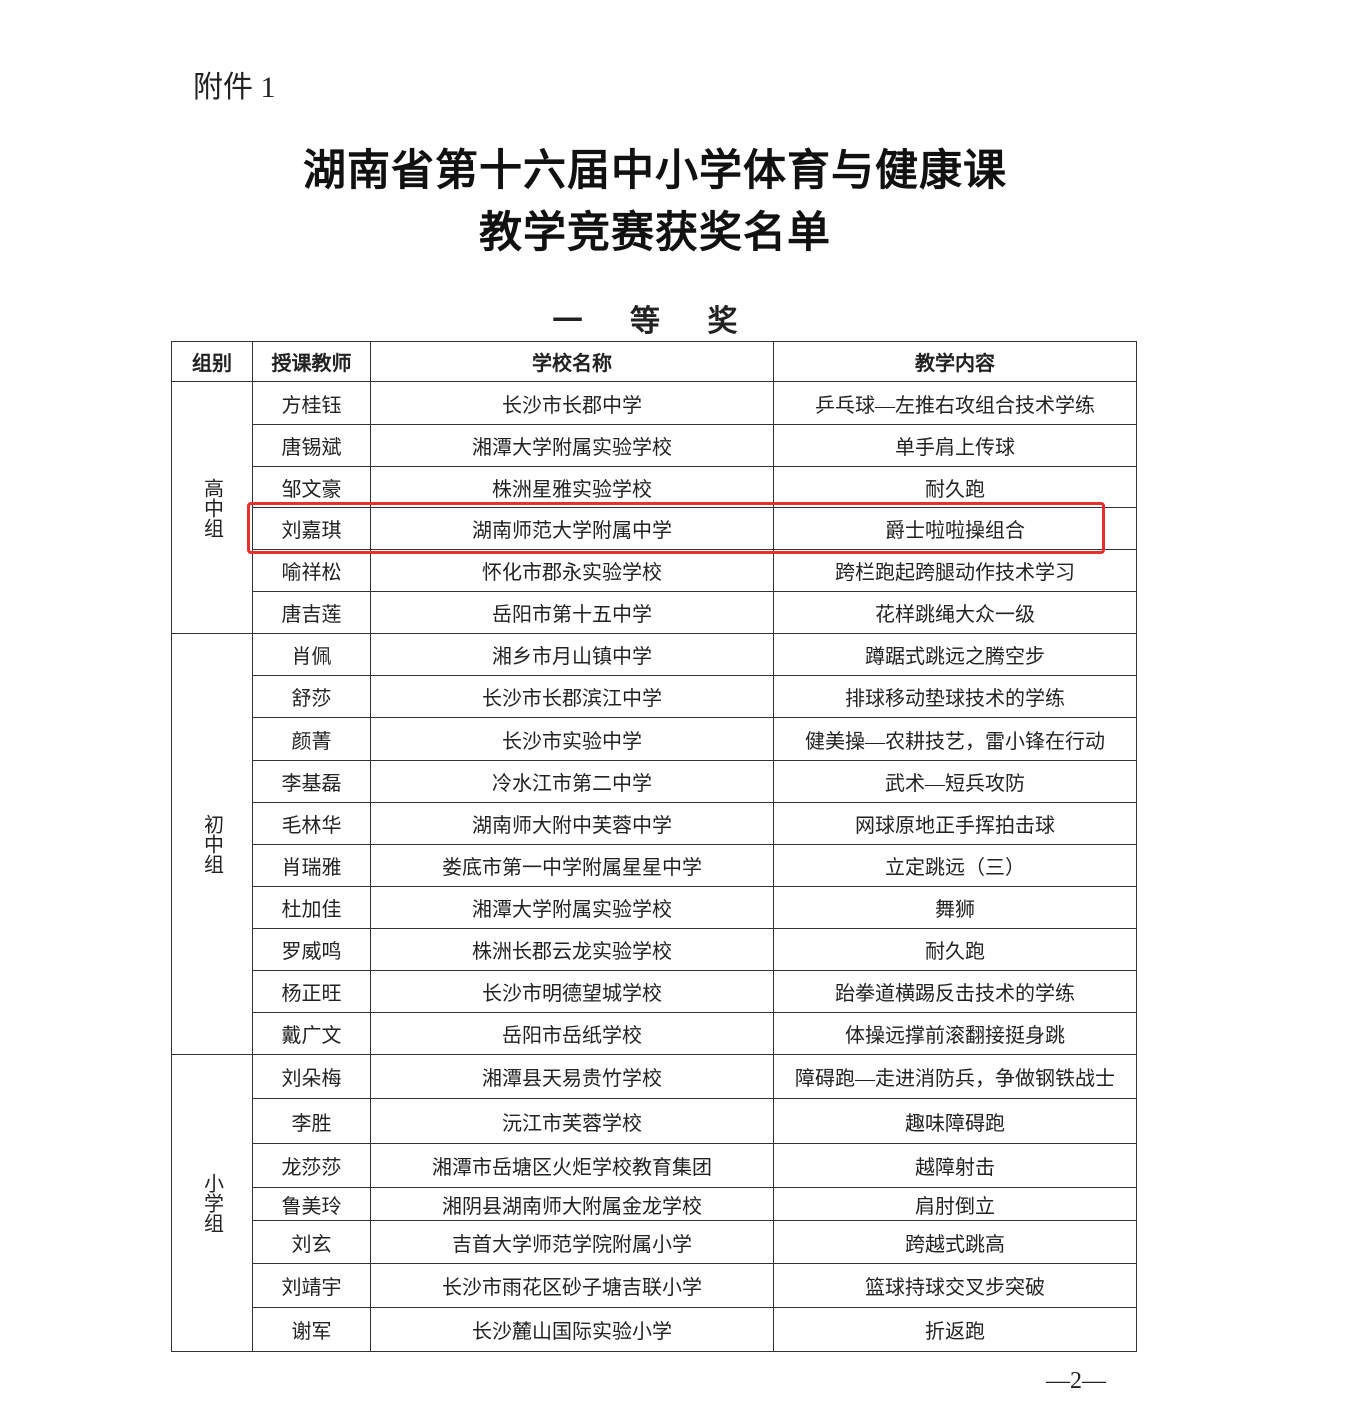 The height and width of the screenshot is (1421, 1364). I want to click on header-teacher: 授课教师, so click(311, 361).